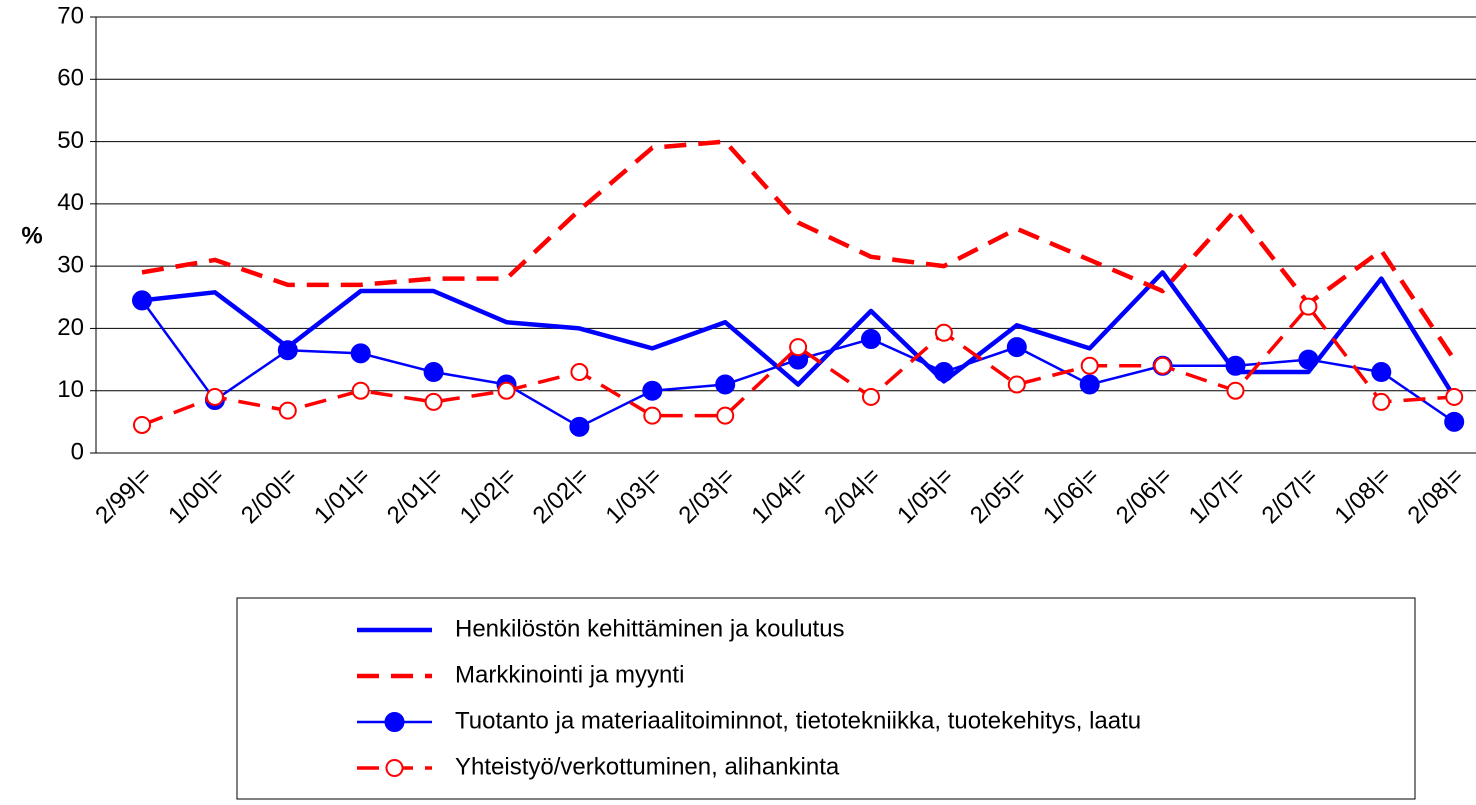 The width and height of the screenshot is (1476, 805). Describe the element at coordinates (196, 496) in the screenshot. I see `x-tick-label: 1/00|=` at that location.